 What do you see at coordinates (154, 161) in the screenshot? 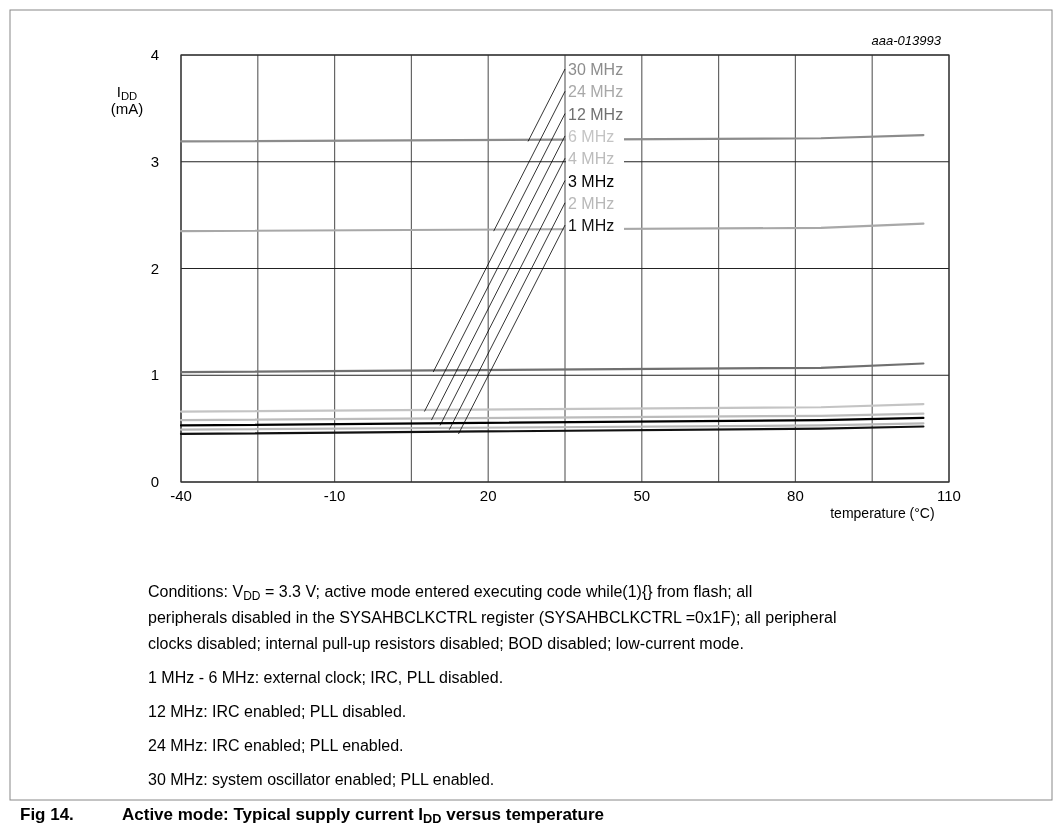
I see `y-tick-label: 3` at bounding box center [154, 161].